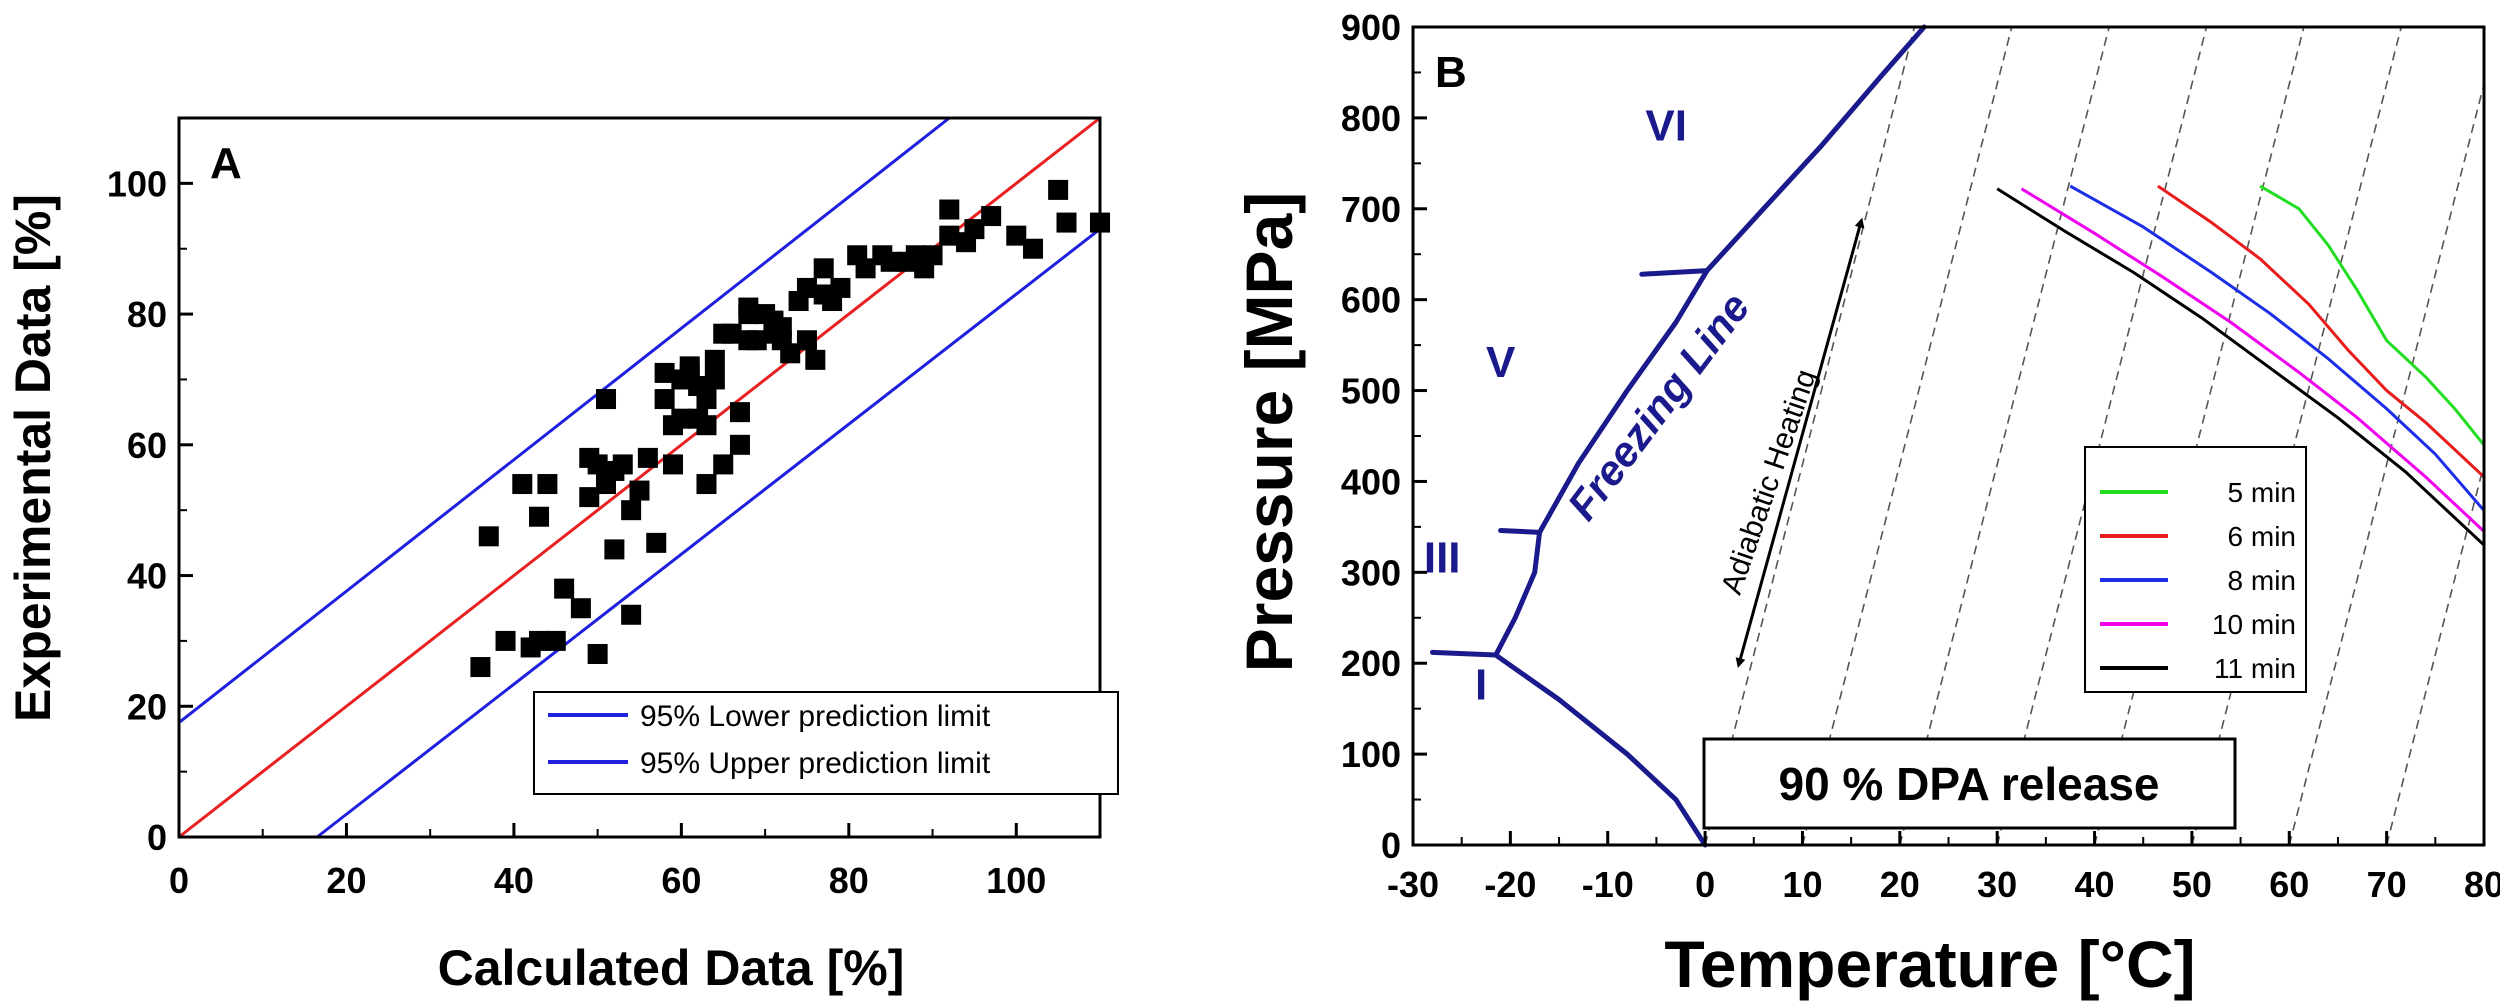  I want to click on phase-label: V, so click(1501, 362).